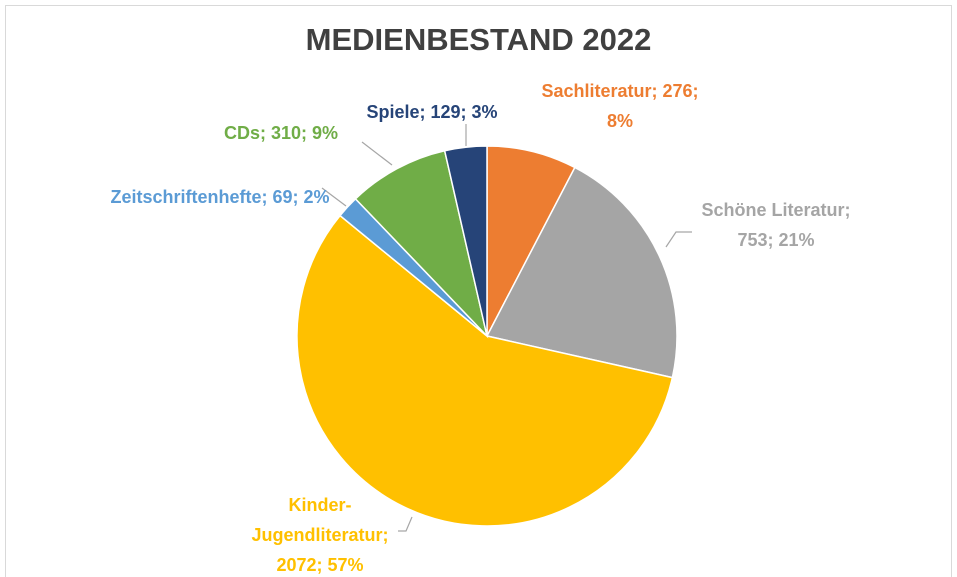 Image resolution: width=957 pixels, height=577 pixels. Describe the element at coordinates (220, 197) in the screenshot. I see `data-label: Zeitschriftenhefte; 69; 2%` at that location.